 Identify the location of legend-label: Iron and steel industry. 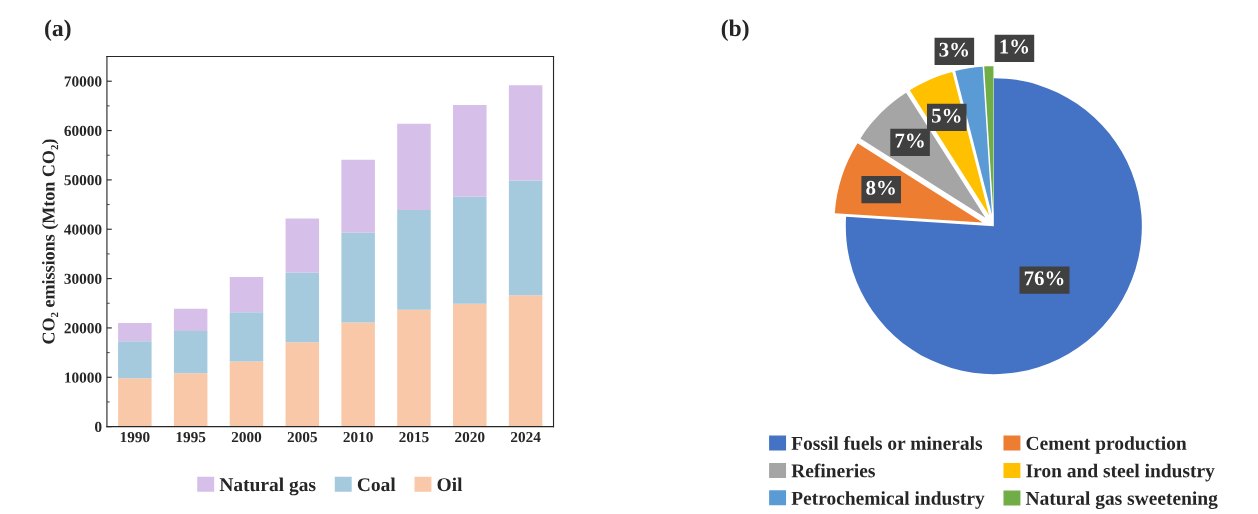
(1120, 472).